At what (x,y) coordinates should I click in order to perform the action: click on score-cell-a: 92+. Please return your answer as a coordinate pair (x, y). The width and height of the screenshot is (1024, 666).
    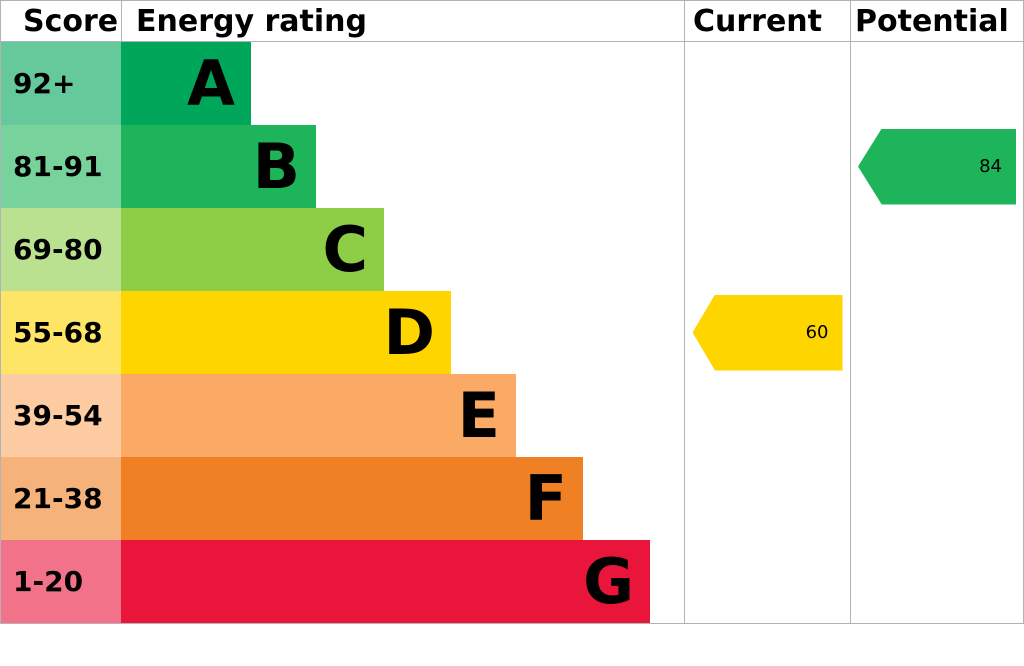
    Looking at the image, I should click on (61, 83).